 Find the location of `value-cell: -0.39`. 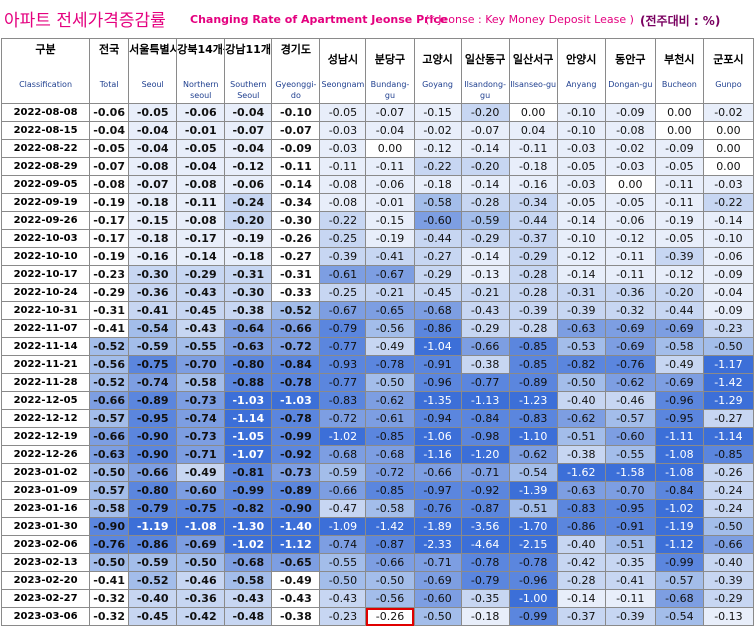

value-cell: -0.39 is located at coordinates (630, 616).